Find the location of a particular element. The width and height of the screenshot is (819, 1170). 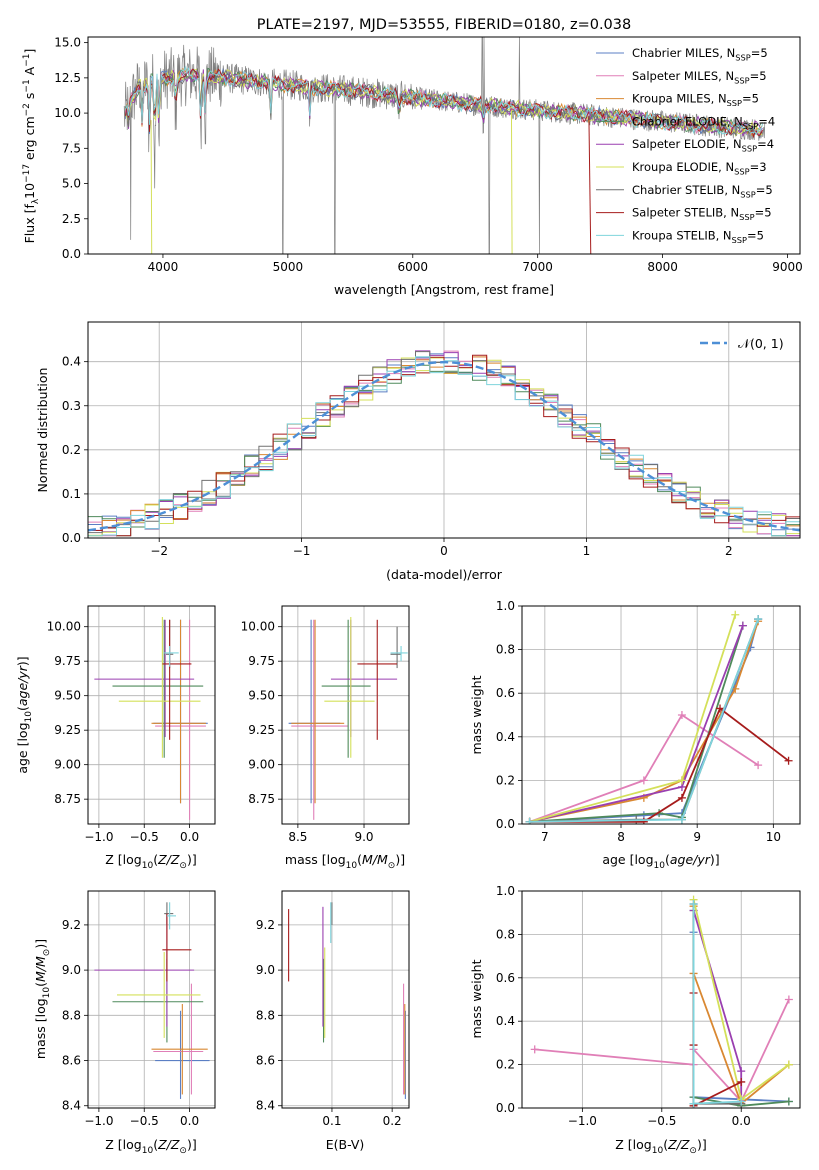

legend-entry: Salpeter STELIB, NSSP=5 is located at coordinates (702, 214).